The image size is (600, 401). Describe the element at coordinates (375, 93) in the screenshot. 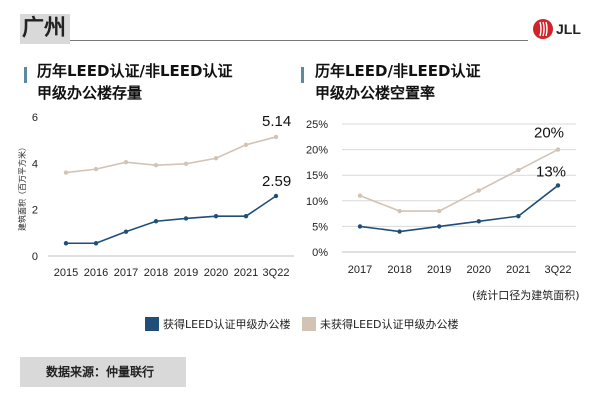

I see `right-panel-title-line2: 甲级办公楼空置率` at that location.